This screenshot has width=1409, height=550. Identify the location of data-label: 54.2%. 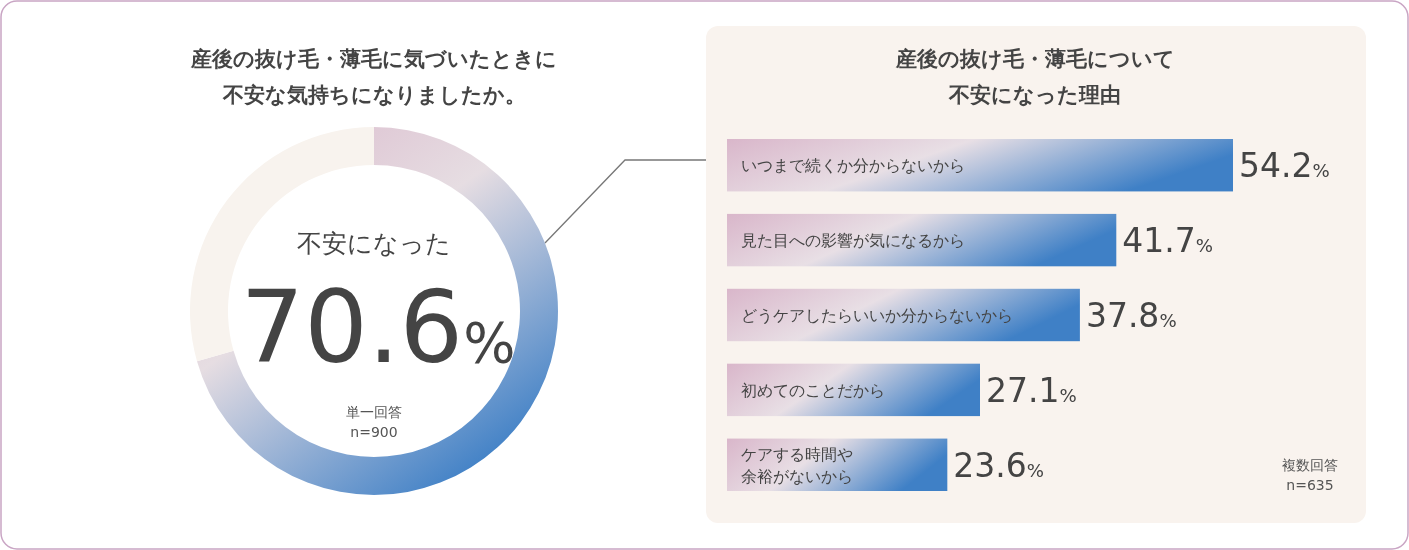
(1284, 166).